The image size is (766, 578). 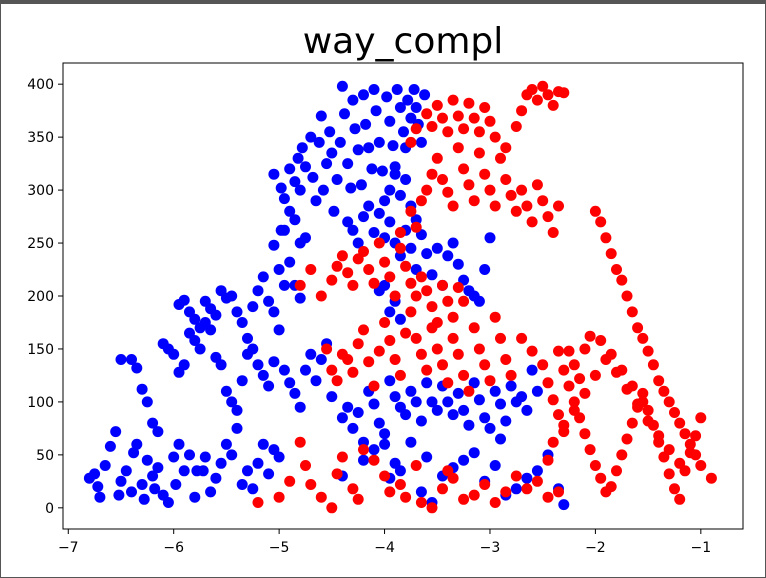 I want to click on y-tick-label: 400, so click(x=40, y=85).